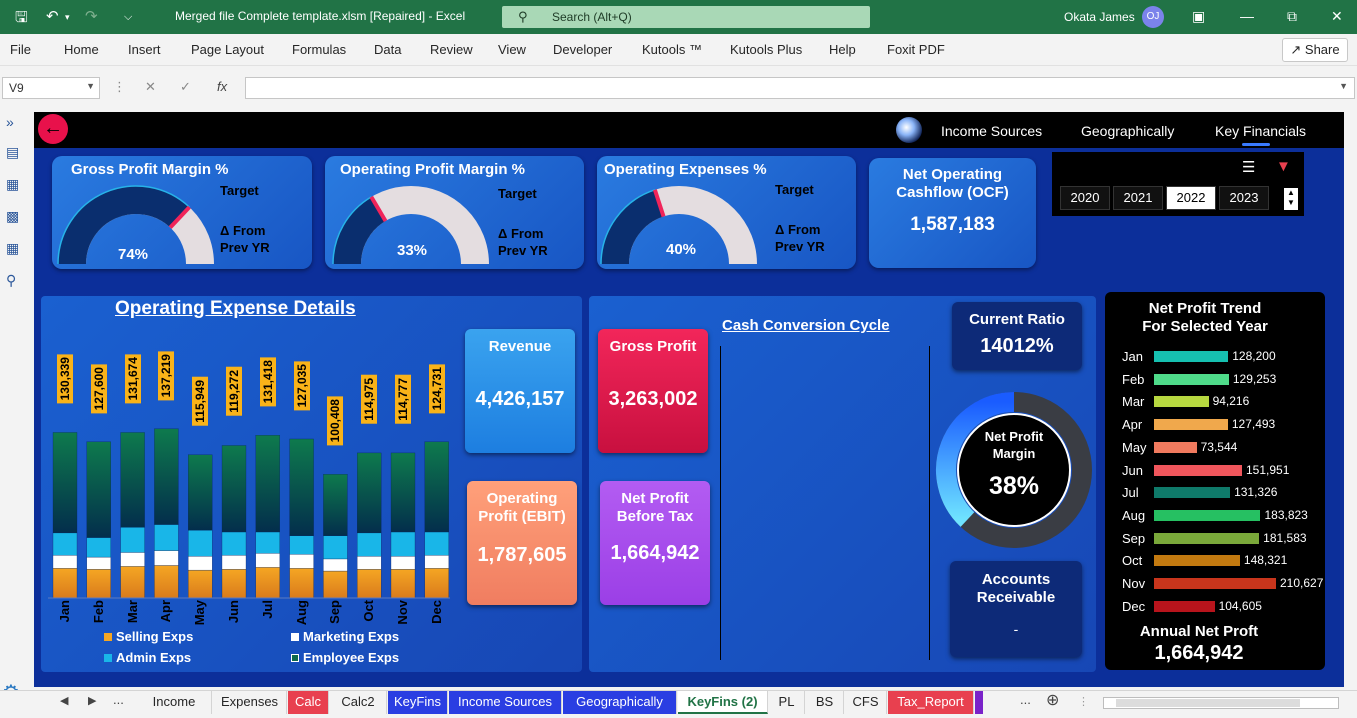 The height and width of the screenshot is (718, 1357). I want to click on kpi-target-label: Target, so click(239, 190).